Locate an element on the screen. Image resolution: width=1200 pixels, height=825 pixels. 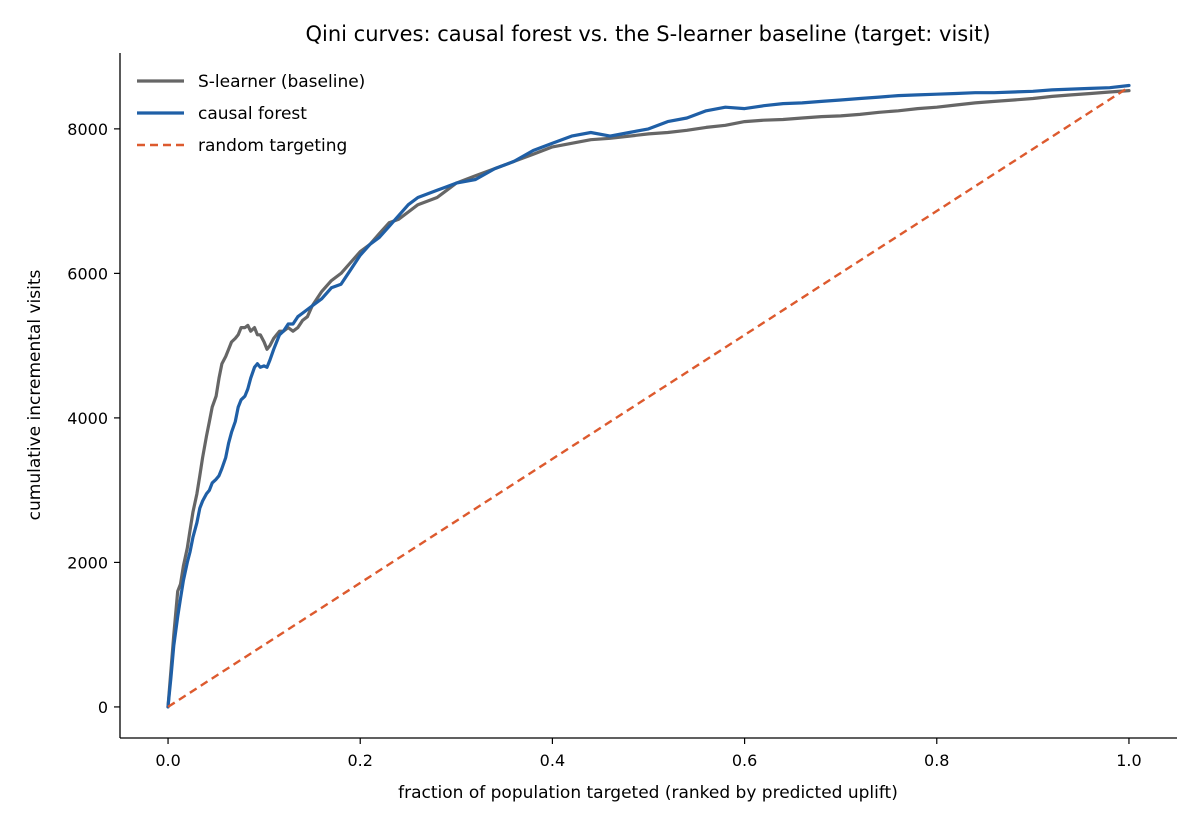
x-tick-label: 0.8 is located at coordinates (936, 760).